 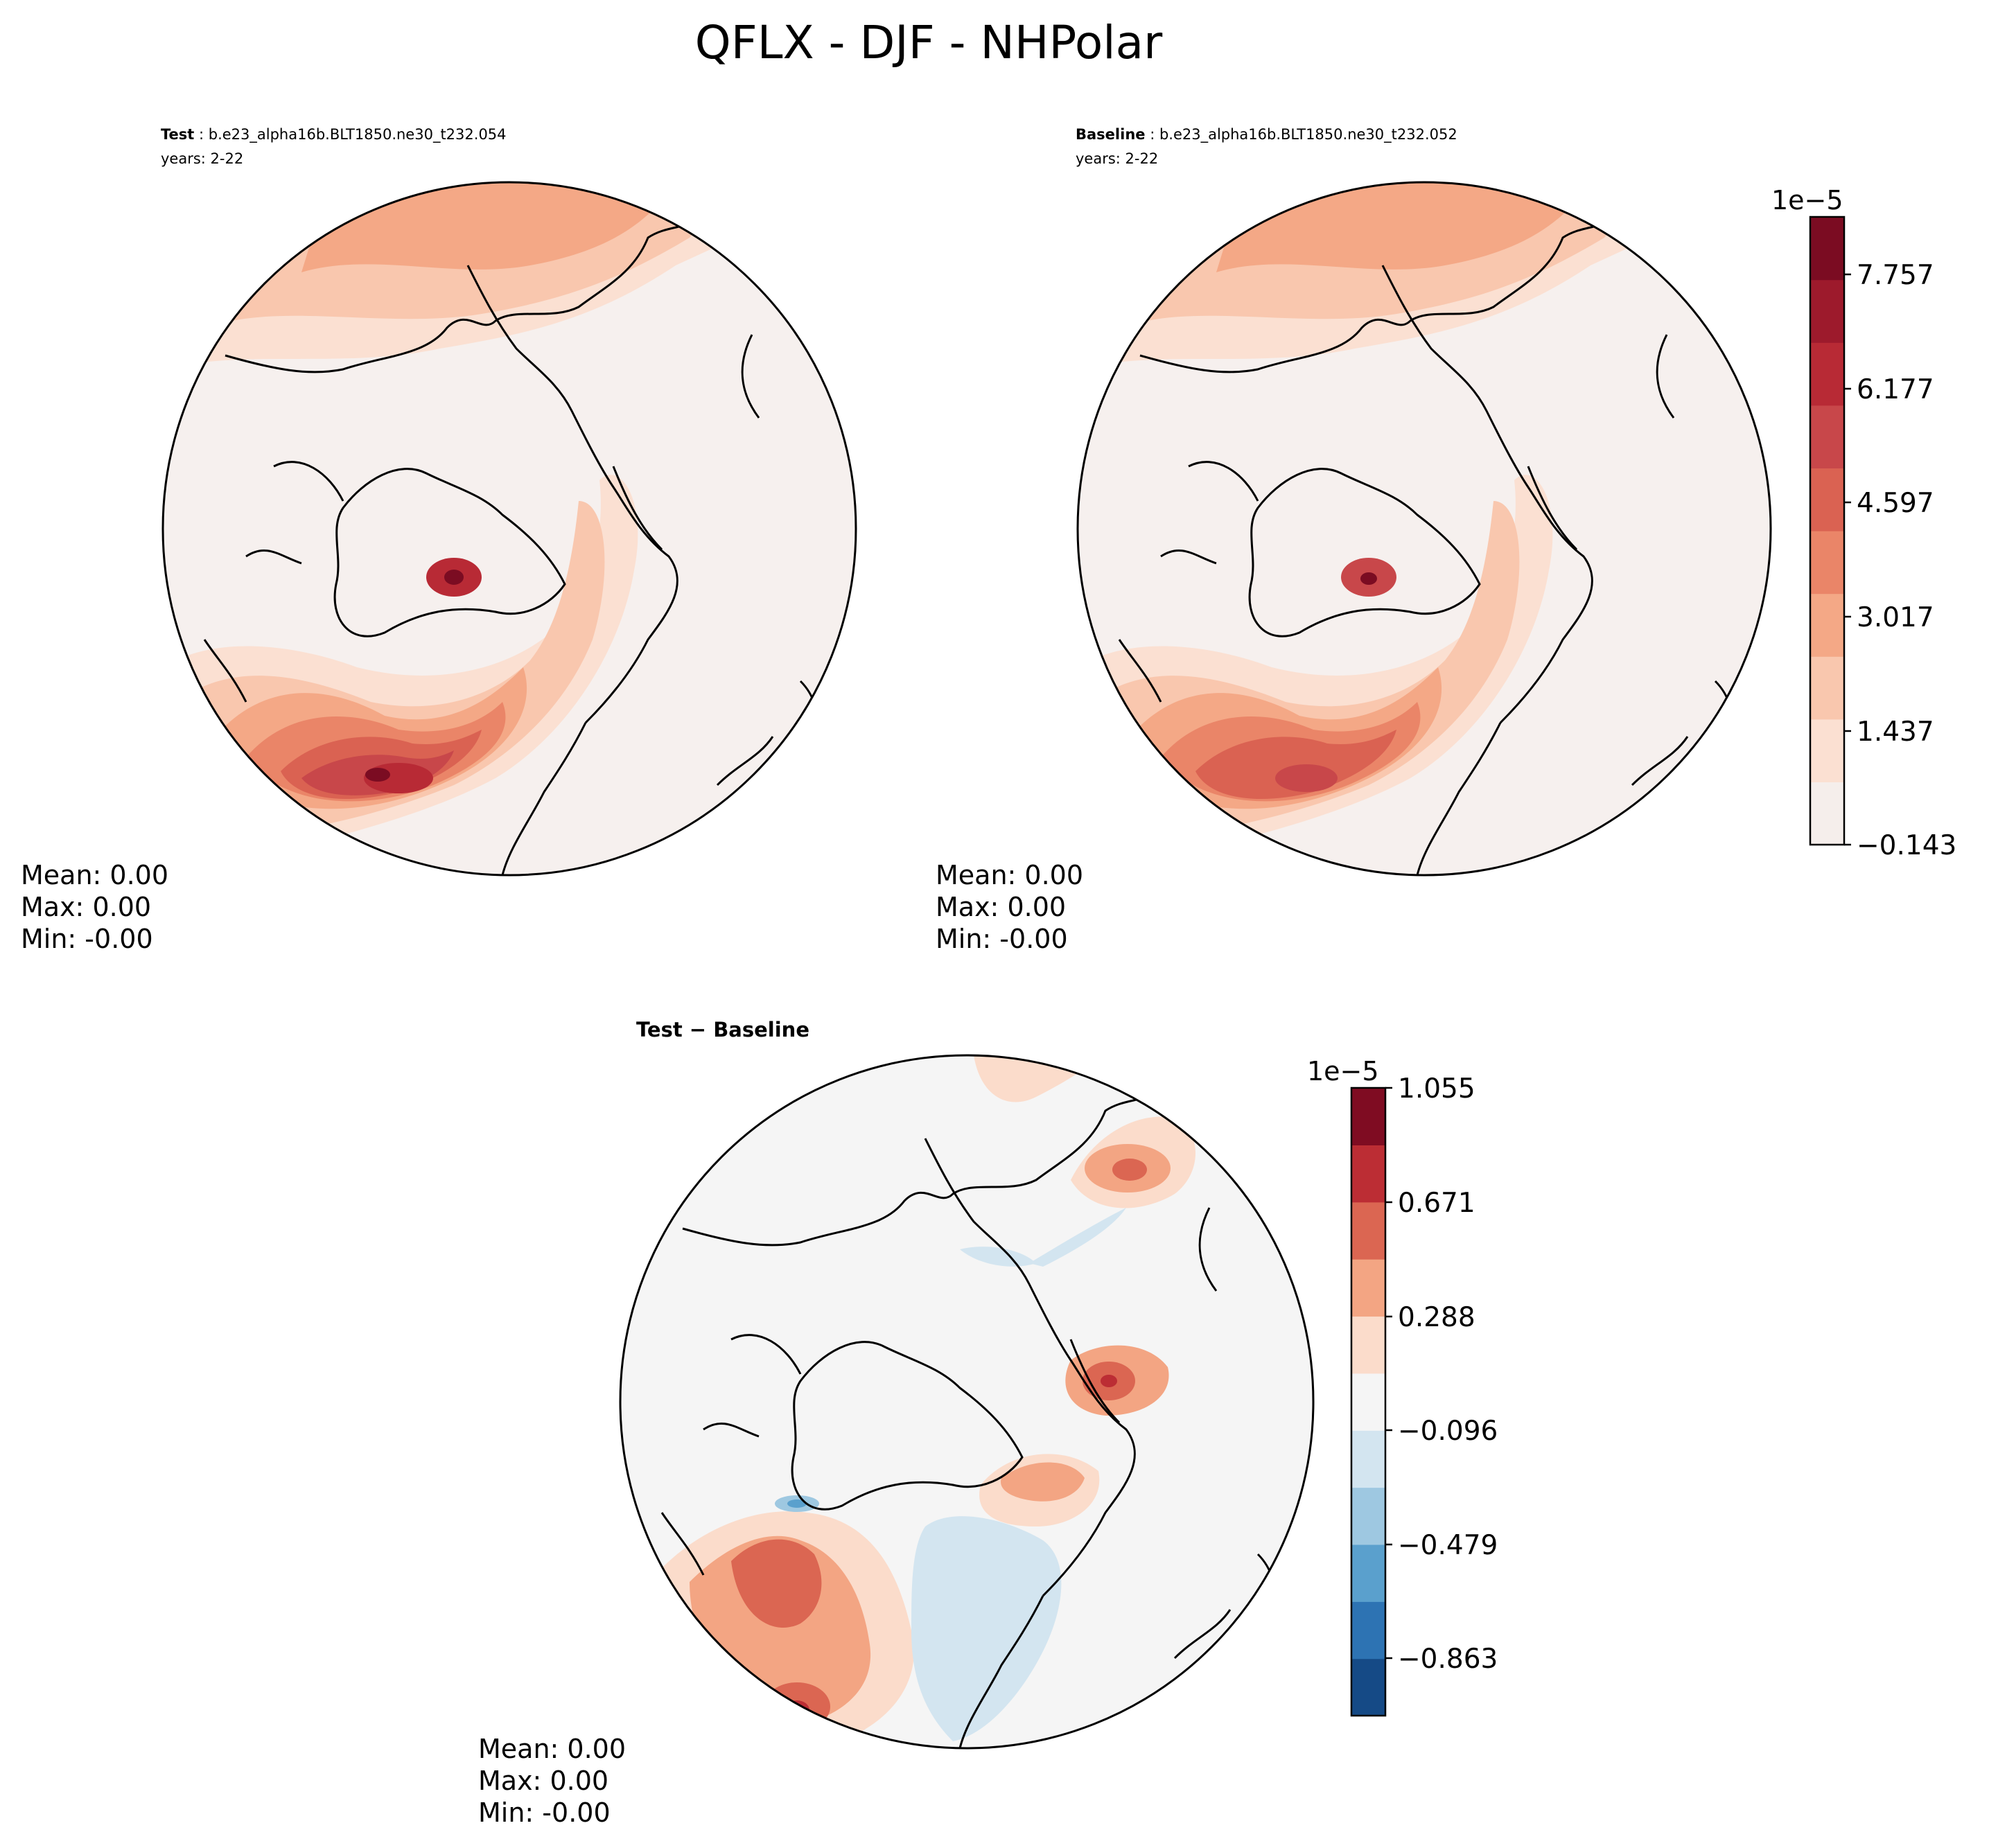 What do you see at coordinates (1009, 875) in the screenshot?
I see `baseline-mean: Mean: 0.00` at bounding box center [1009, 875].